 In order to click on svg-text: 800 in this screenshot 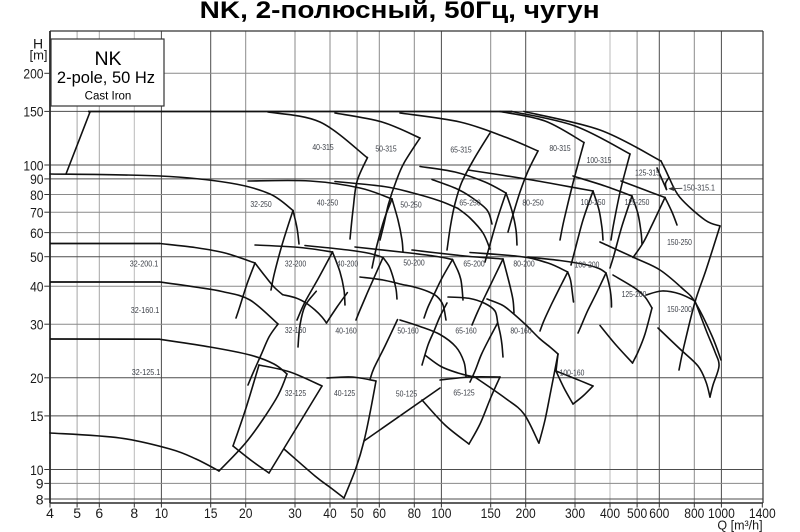, I will do `click(694, 513)`.